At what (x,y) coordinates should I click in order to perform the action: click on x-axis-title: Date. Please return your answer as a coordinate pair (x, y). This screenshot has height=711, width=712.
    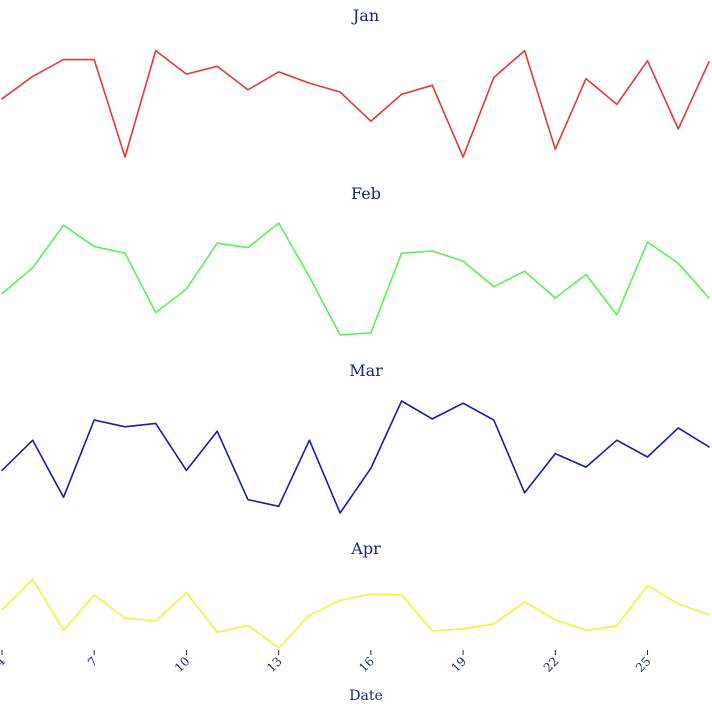
    Looking at the image, I should click on (365, 696).